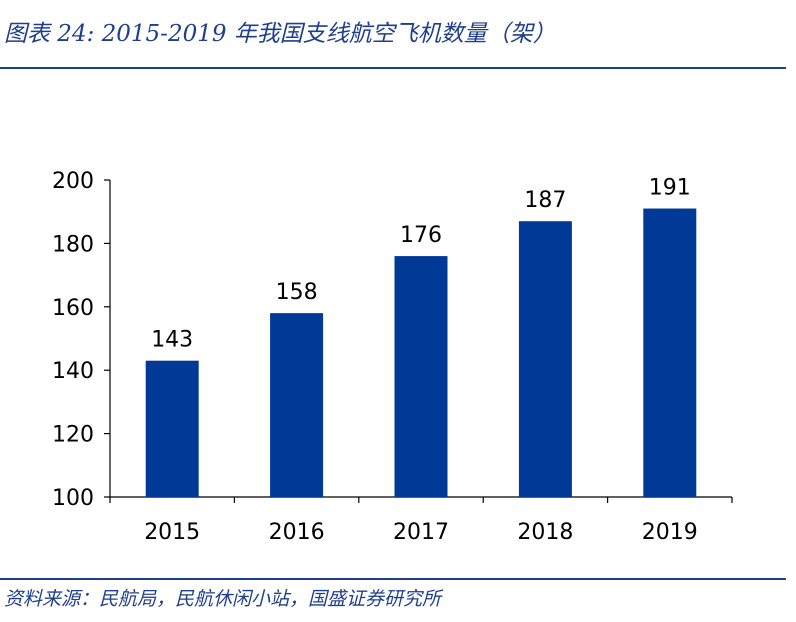 The image size is (796, 622). Describe the element at coordinates (280, 34) in the screenshot. I see `chart-title: 图表 24: 2015-2019 年我国支线航空飞机数量（架）` at that location.